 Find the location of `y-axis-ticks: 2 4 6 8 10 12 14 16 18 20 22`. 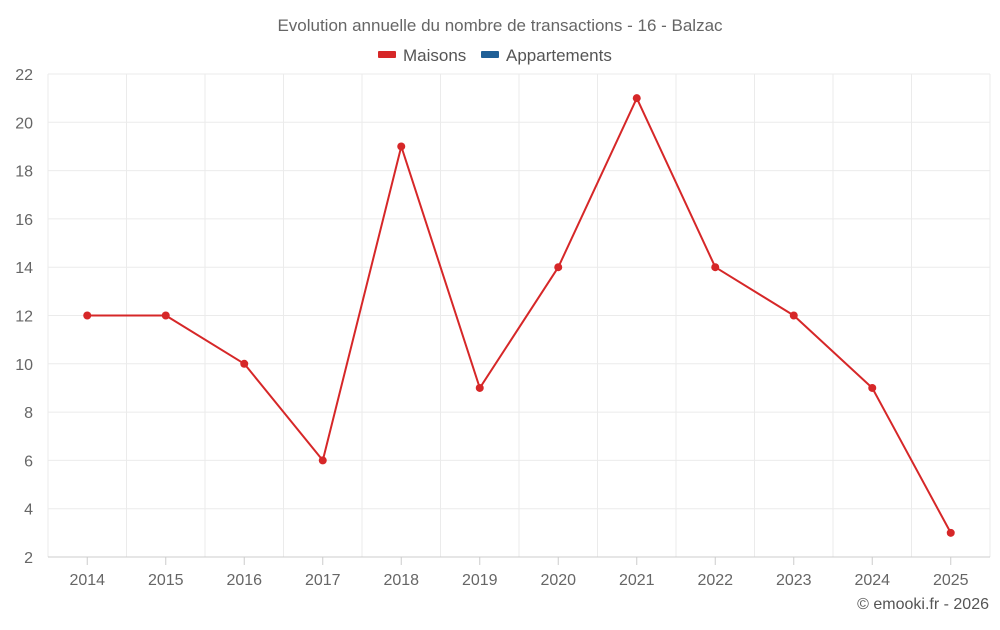

y-axis-ticks: 2 4 6 8 10 12 14 16 18 20 22 is located at coordinates (24, 317).